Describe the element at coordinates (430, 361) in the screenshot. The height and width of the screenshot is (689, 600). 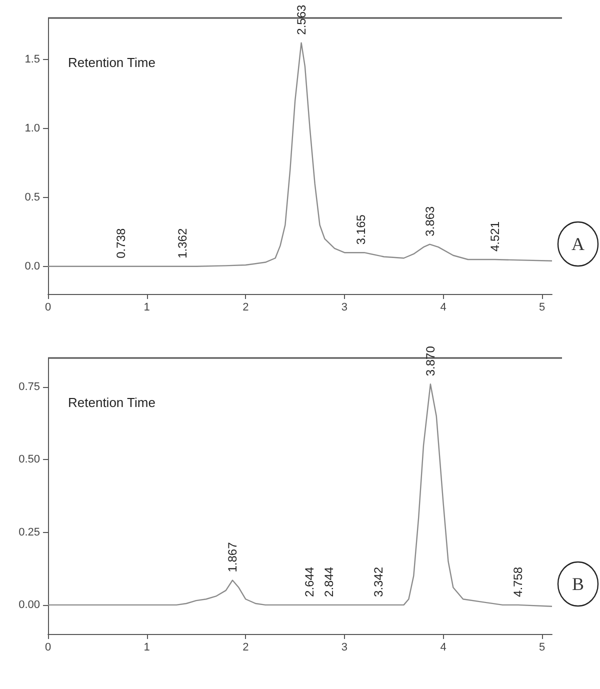
I see `annotation: 3.870` at that location.